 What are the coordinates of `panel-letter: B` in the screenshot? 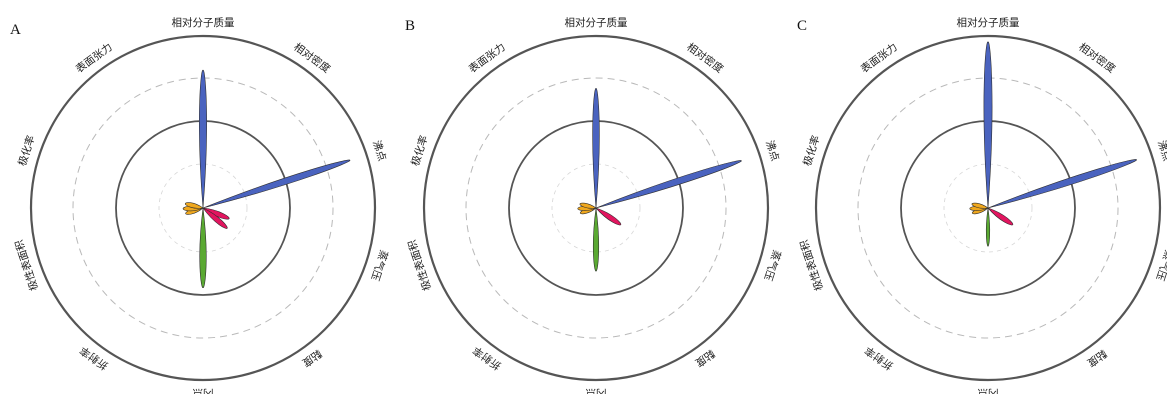 It's located at (410, 26).